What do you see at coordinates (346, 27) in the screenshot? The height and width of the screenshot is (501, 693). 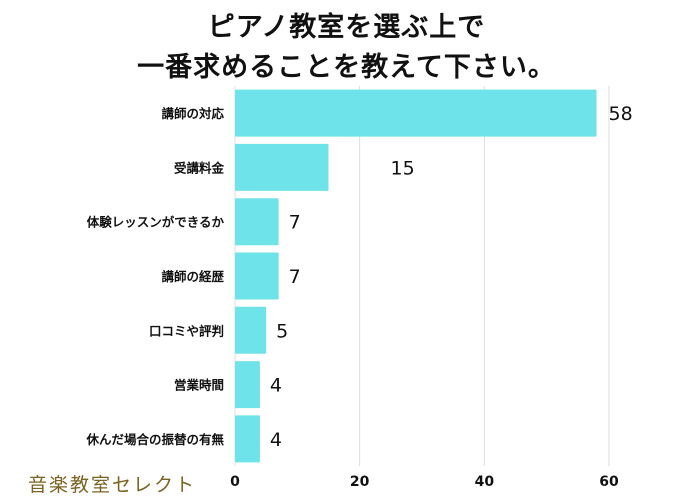 I see `chart-title-line-1: ピアノ教室を選ぶ上で` at bounding box center [346, 27].